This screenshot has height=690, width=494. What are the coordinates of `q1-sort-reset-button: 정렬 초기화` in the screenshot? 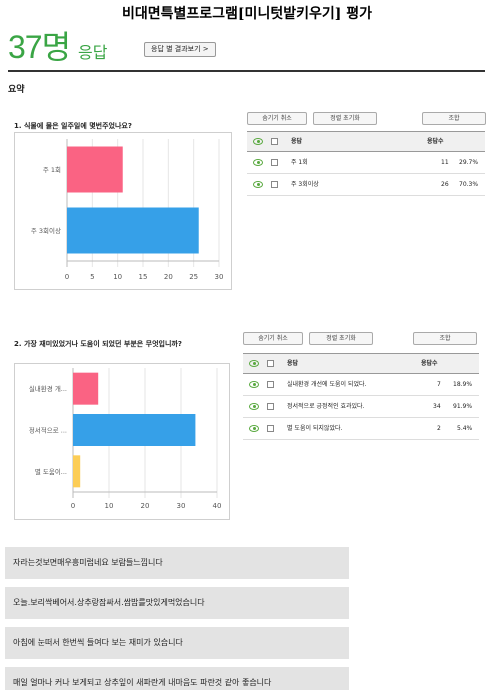 It's located at (345, 118).